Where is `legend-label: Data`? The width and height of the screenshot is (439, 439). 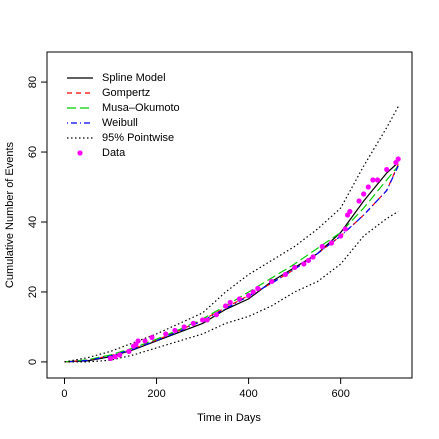 legend-label: Data is located at coordinates (114, 153).